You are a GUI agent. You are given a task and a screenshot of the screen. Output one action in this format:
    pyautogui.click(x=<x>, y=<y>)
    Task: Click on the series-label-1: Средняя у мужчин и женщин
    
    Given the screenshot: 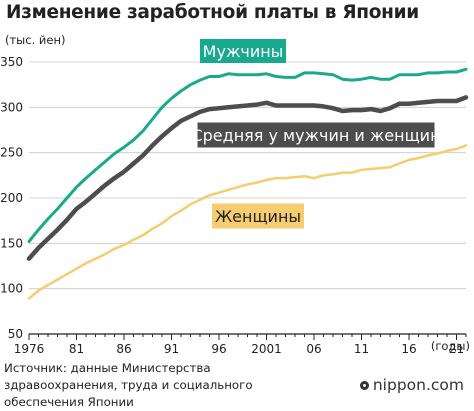 What is the action you would take?
    pyautogui.click(x=316, y=135)
    